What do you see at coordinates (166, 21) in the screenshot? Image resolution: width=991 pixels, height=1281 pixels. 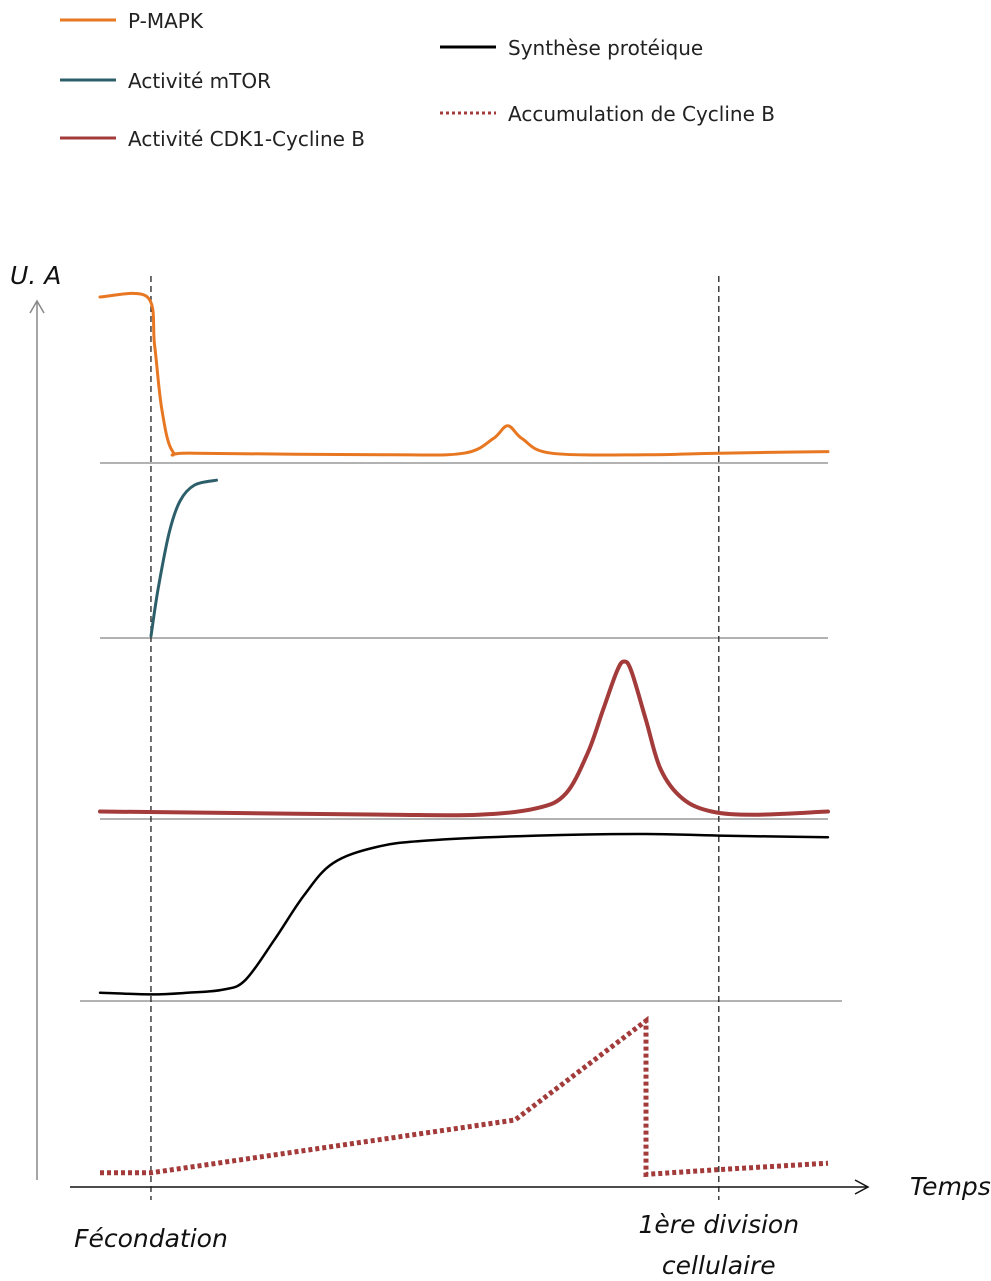 I see `legend-label-p-mapk: P-MAPK` at bounding box center [166, 21].